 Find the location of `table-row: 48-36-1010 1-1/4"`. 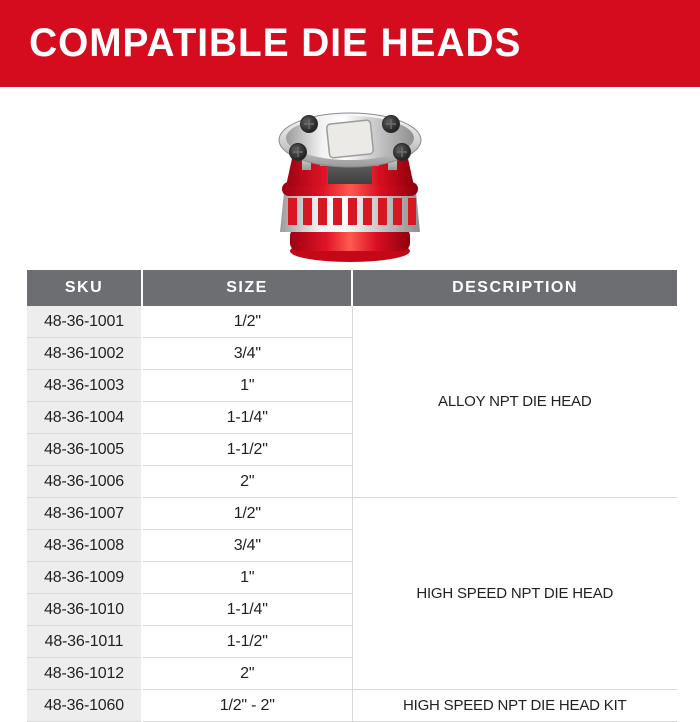

table-row: 48-36-1010 1-1/4" is located at coordinates (352, 609).